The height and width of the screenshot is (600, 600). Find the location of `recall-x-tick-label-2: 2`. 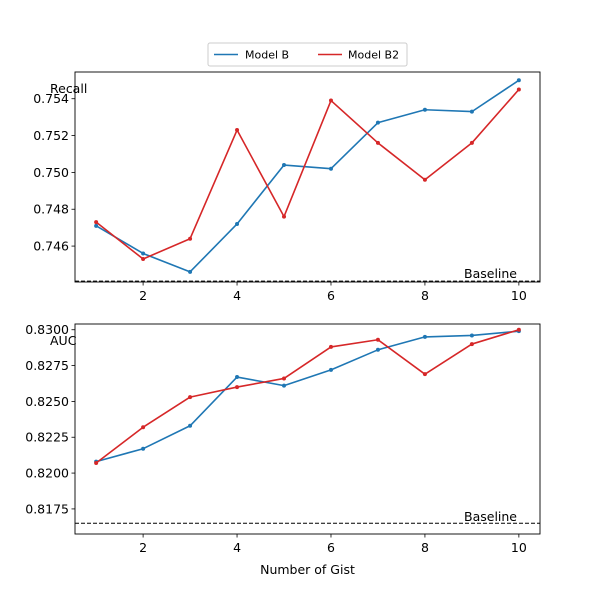

recall-x-tick-label-2: 2 is located at coordinates (143, 295).